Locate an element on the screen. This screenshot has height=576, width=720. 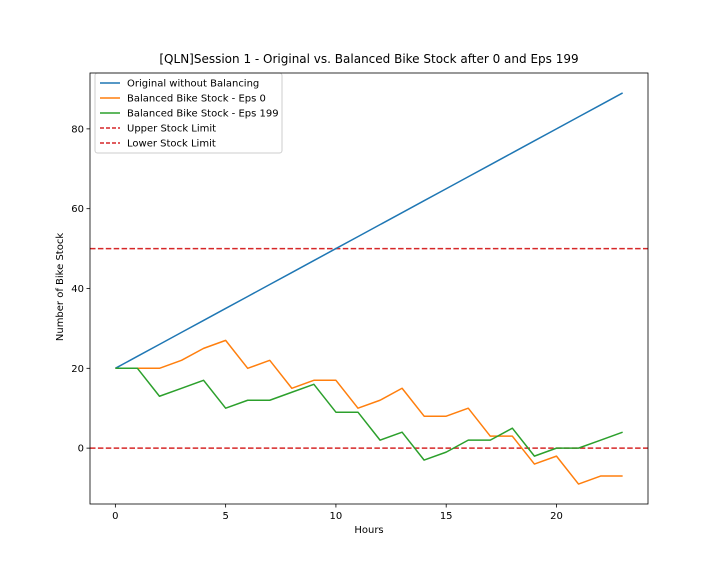
legend-label: Upper Stock Limit is located at coordinates (171, 129).